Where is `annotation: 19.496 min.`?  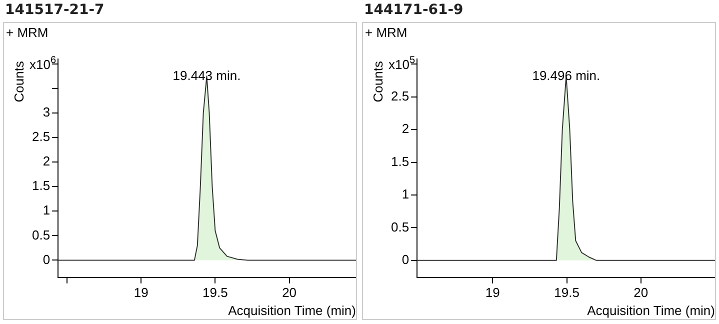
annotation: 19.496 min. is located at coordinates (566, 75).